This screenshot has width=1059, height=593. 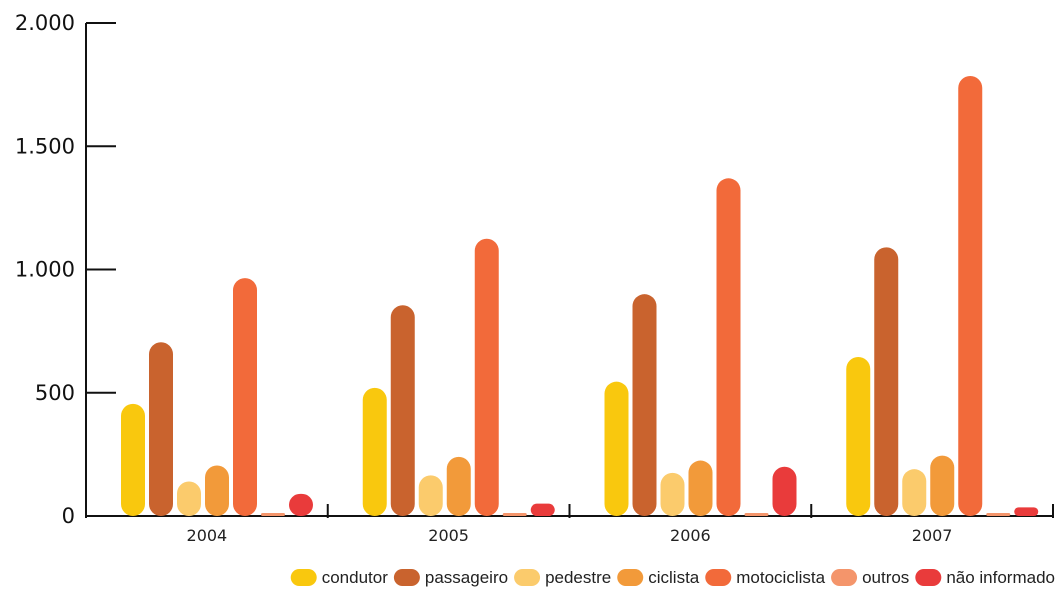 I want to click on x-tick-label: 2005, so click(x=448, y=535).